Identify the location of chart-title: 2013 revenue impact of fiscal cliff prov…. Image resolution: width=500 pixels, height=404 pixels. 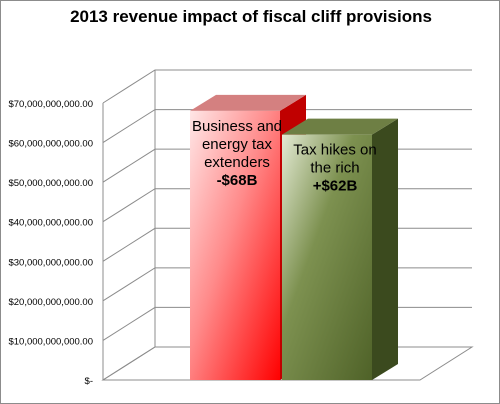
(251, 16).